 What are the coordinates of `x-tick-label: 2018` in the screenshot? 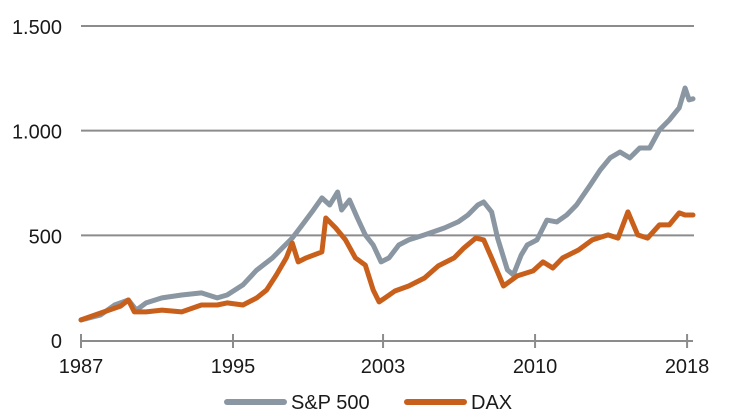 It's located at (687, 367).